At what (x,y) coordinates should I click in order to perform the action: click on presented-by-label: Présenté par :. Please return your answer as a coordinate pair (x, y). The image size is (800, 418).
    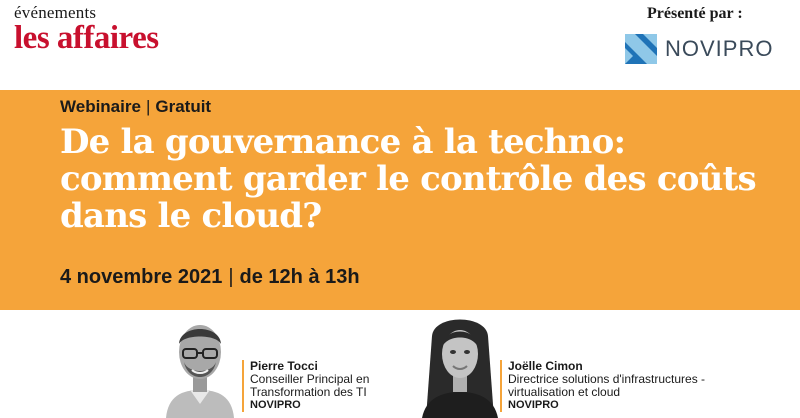
    Looking at the image, I should click on (695, 13).